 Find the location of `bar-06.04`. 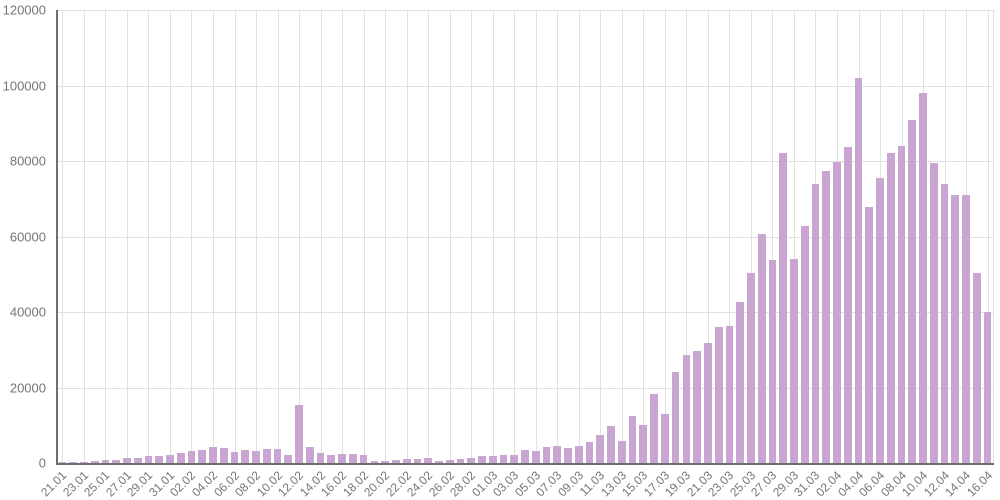

bar-06.04 is located at coordinates (880, 320).